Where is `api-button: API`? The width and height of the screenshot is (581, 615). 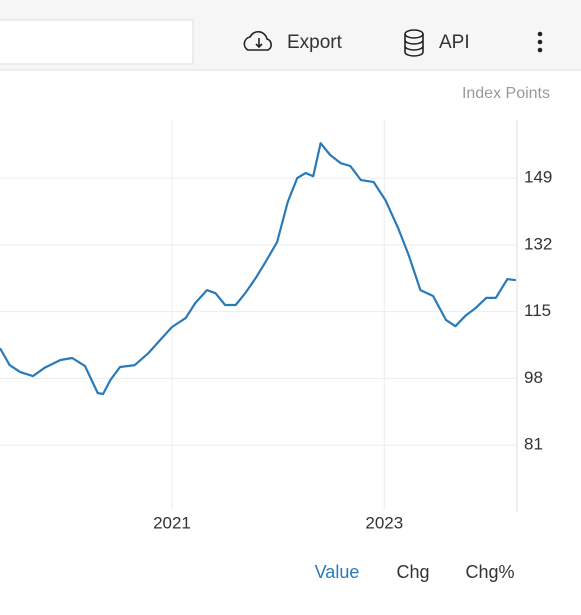 api-button: API is located at coordinates (437, 43).